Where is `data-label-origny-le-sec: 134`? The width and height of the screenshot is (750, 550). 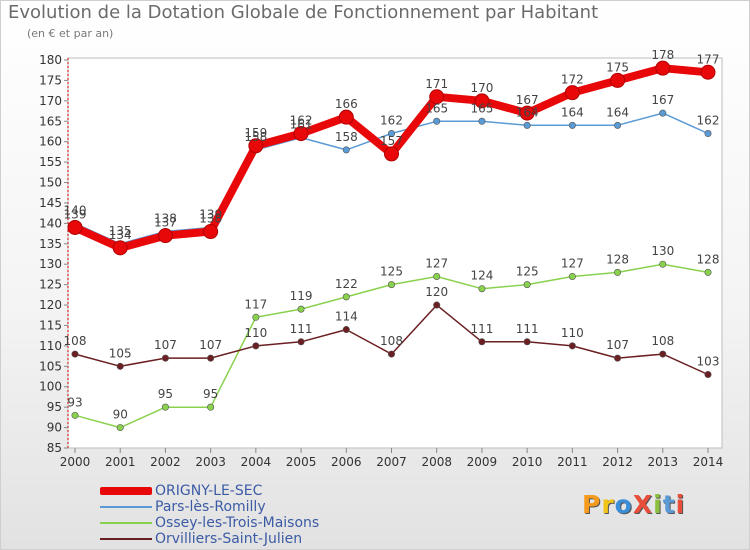
data-label-origny-le-sec: 134 is located at coordinates (120, 235).